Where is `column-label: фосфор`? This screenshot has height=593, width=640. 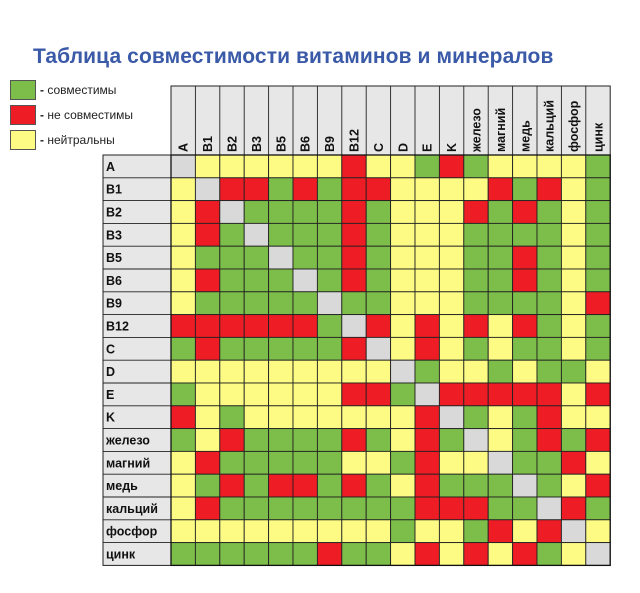 column-label: фосфор is located at coordinates (574, 126).